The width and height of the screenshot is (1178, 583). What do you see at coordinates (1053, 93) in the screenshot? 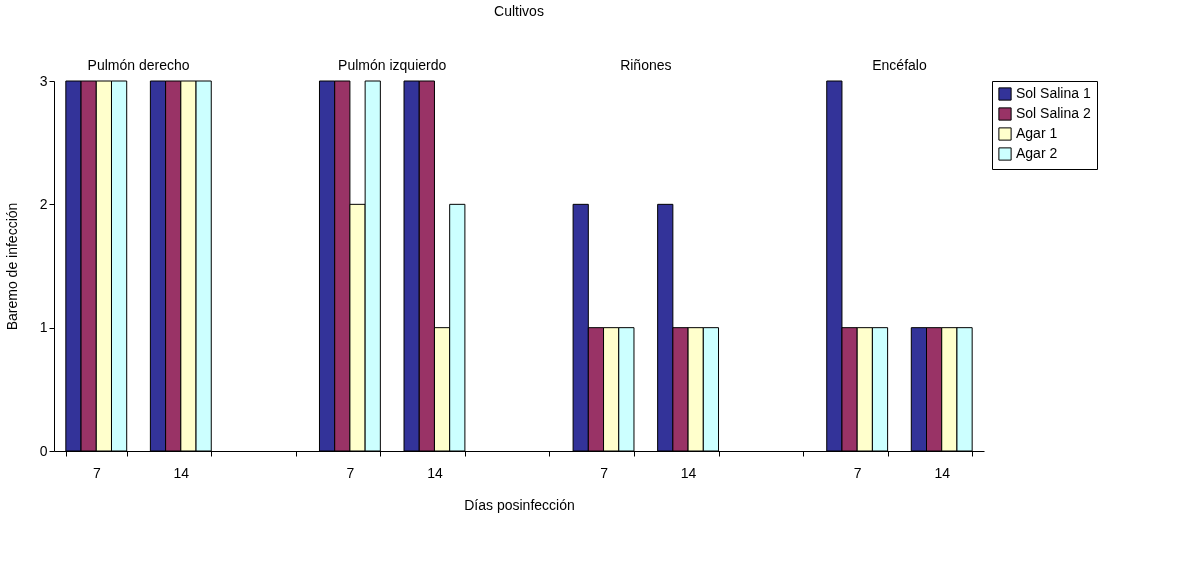
I see `legend-label: Sol Salina 1` at bounding box center [1053, 93].